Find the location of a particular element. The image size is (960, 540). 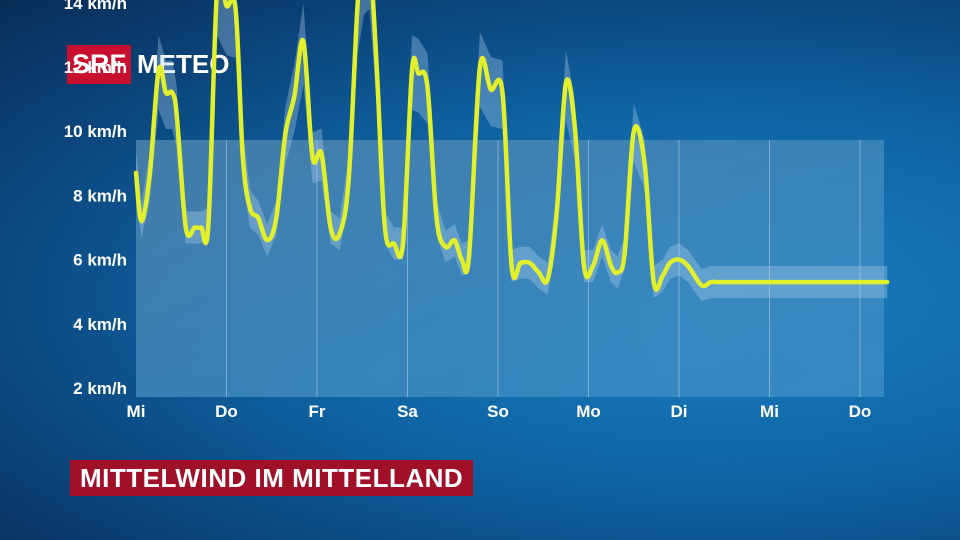

x-day-label: Sa is located at coordinates (407, 411).